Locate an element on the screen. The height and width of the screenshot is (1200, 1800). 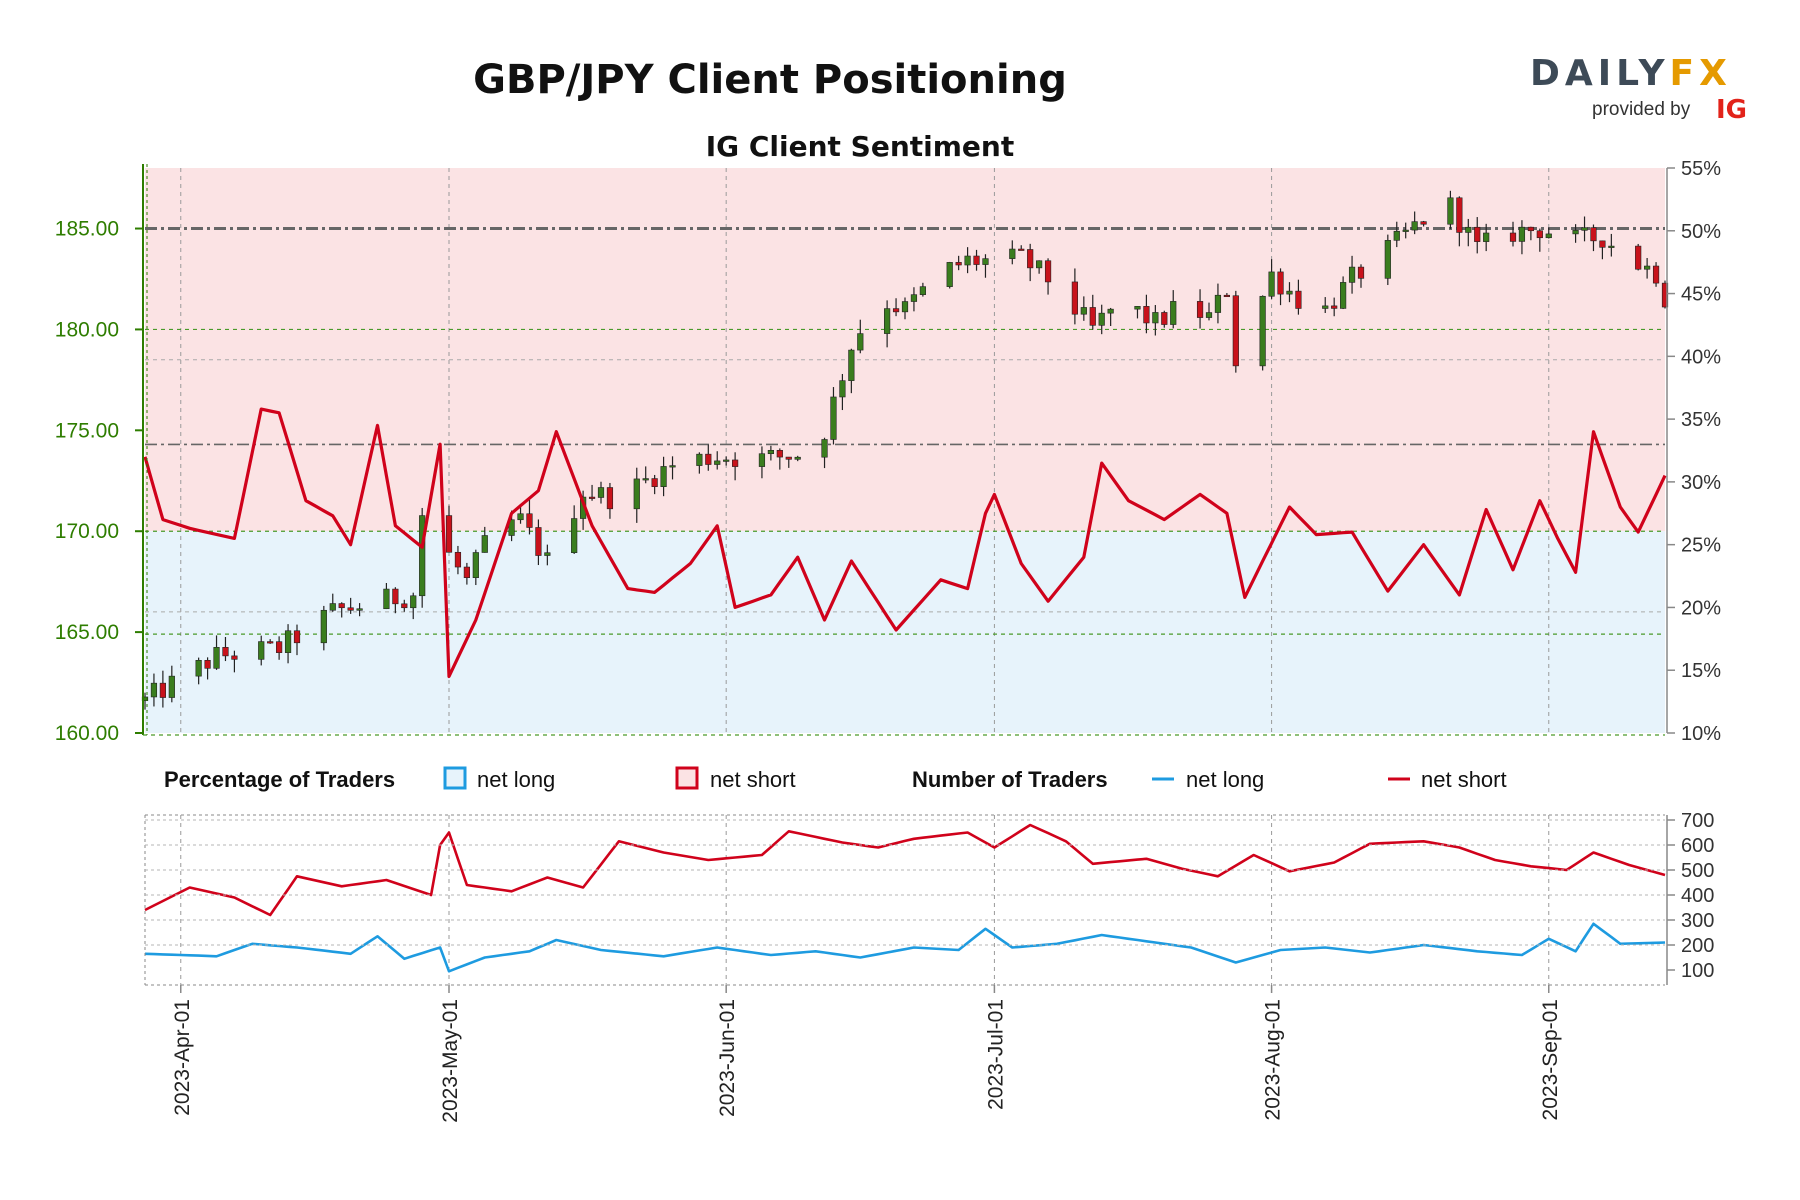
percentage-tick-label: 45% is located at coordinates (1701, 295).